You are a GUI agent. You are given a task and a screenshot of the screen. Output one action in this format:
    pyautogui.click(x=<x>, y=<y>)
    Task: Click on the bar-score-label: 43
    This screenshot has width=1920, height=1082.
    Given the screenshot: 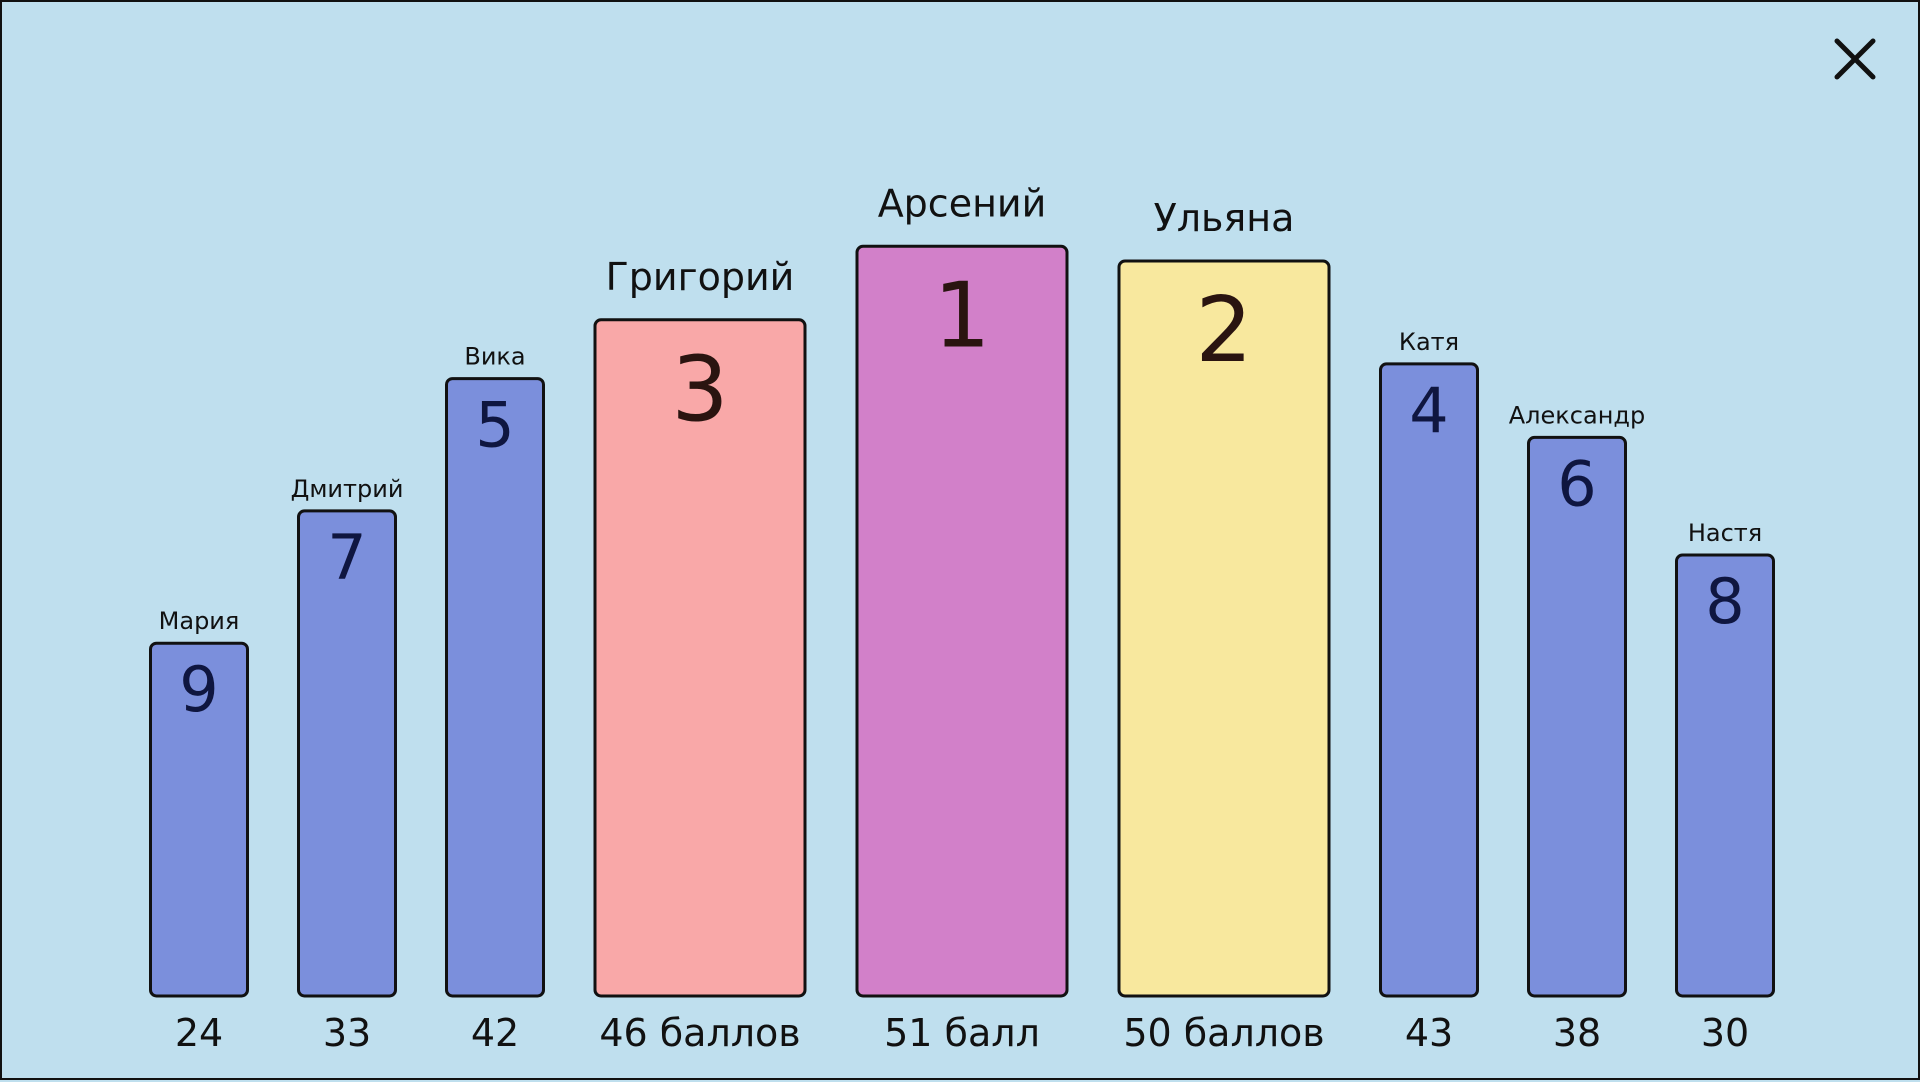 What is the action you would take?
    pyautogui.click(x=1429, y=1033)
    